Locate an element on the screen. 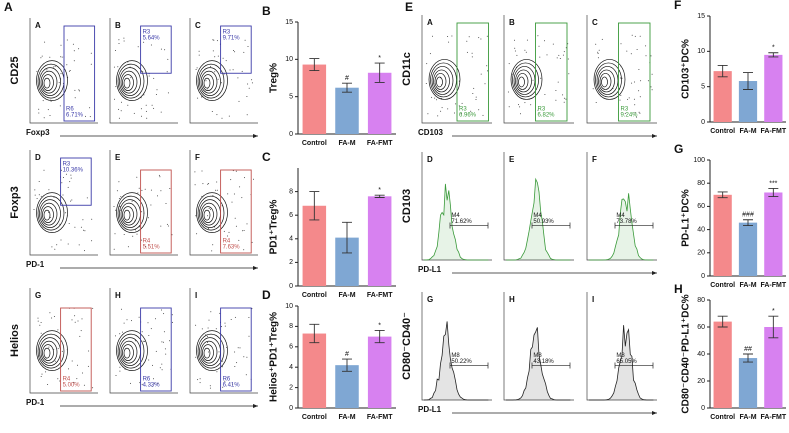 This screenshot has width=789, height=433. y-tick-label: 4 is located at coordinates (291, 367).